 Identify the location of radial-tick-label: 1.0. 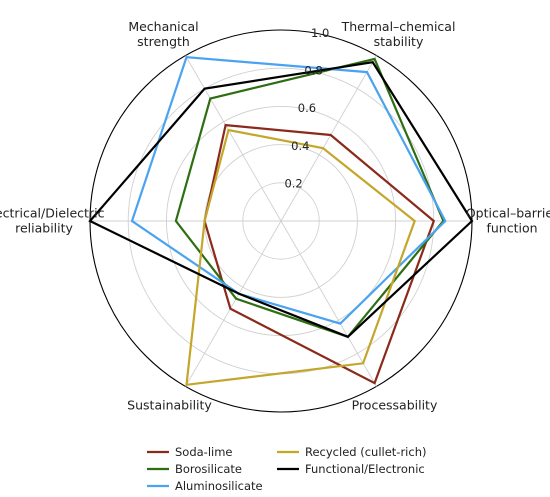
(320, 33).